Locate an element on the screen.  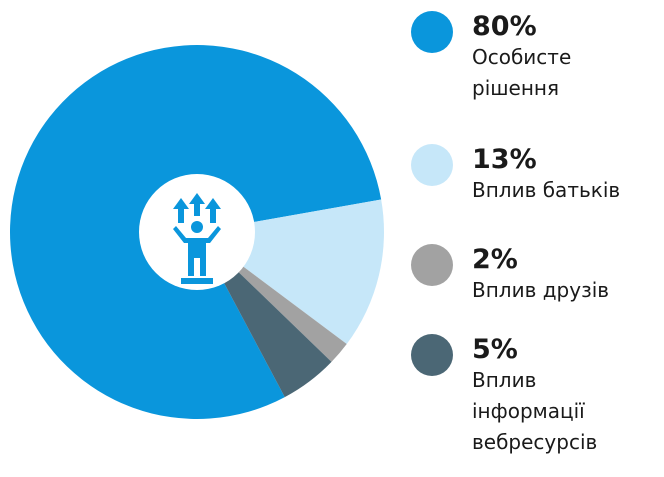
value-label: 5% is located at coordinates (495, 349).